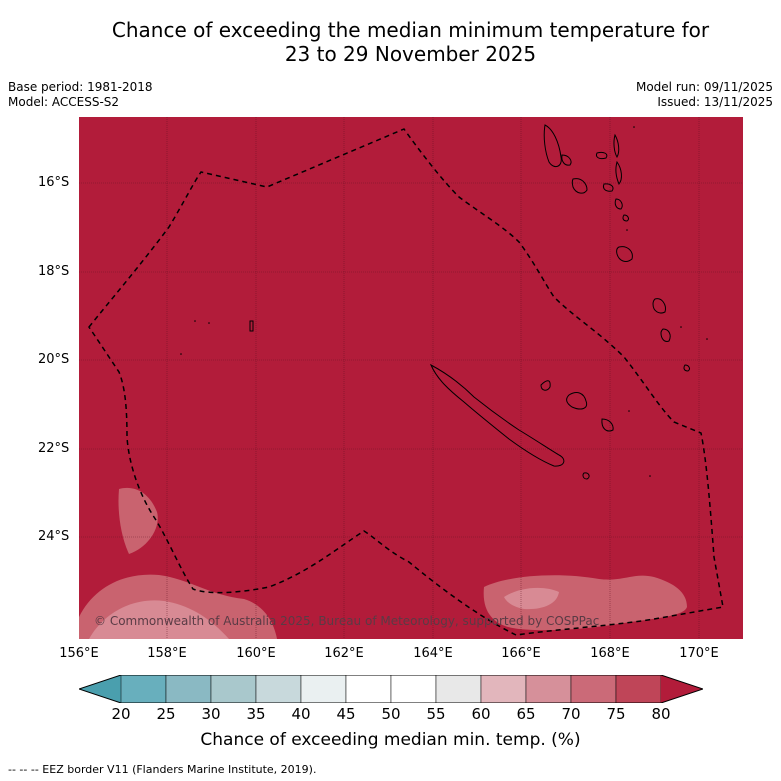  Describe the element at coordinates (715, 102) in the screenshot. I see `issued-date: Issued: 13/11/2025` at that location.